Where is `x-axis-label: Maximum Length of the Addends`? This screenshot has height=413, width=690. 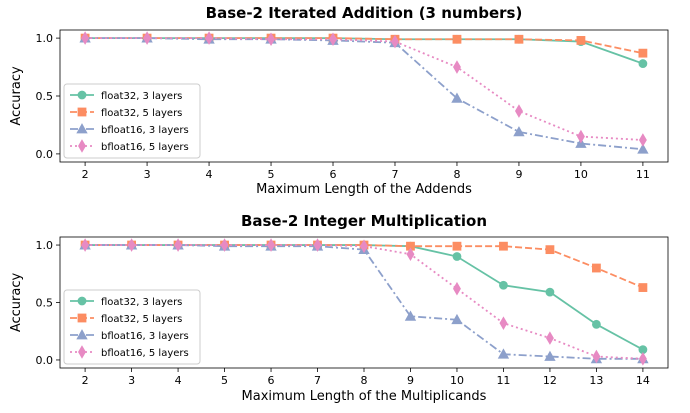 x-axis-label: Maximum Length of the Addends is located at coordinates (364, 189).